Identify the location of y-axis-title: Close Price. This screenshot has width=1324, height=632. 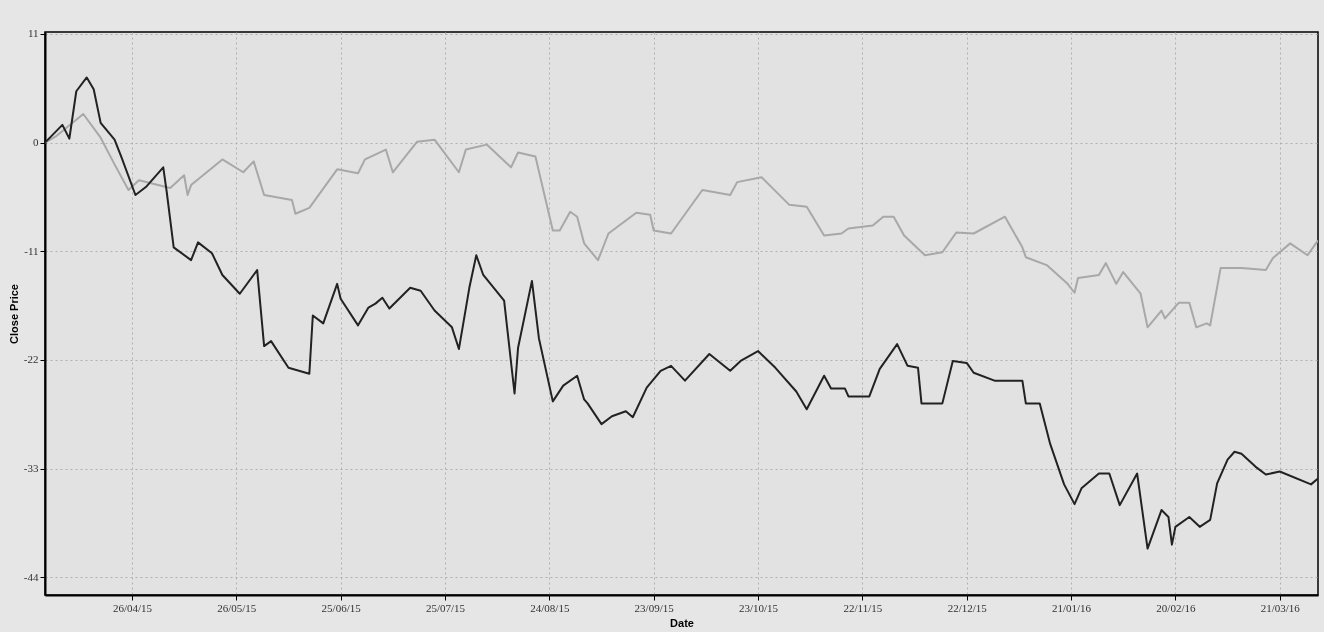
(13, 314).